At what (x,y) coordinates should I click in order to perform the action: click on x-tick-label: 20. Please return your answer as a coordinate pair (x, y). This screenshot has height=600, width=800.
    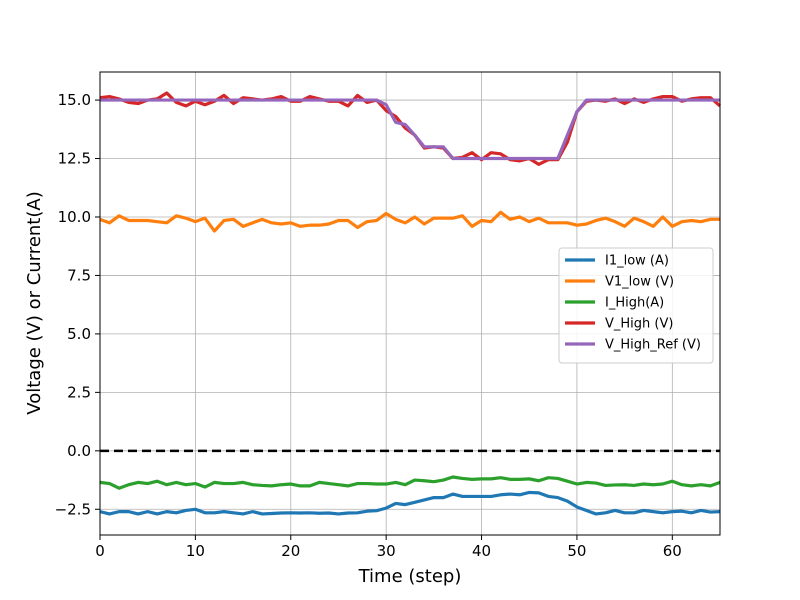
    Looking at the image, I should click on (290, 551).